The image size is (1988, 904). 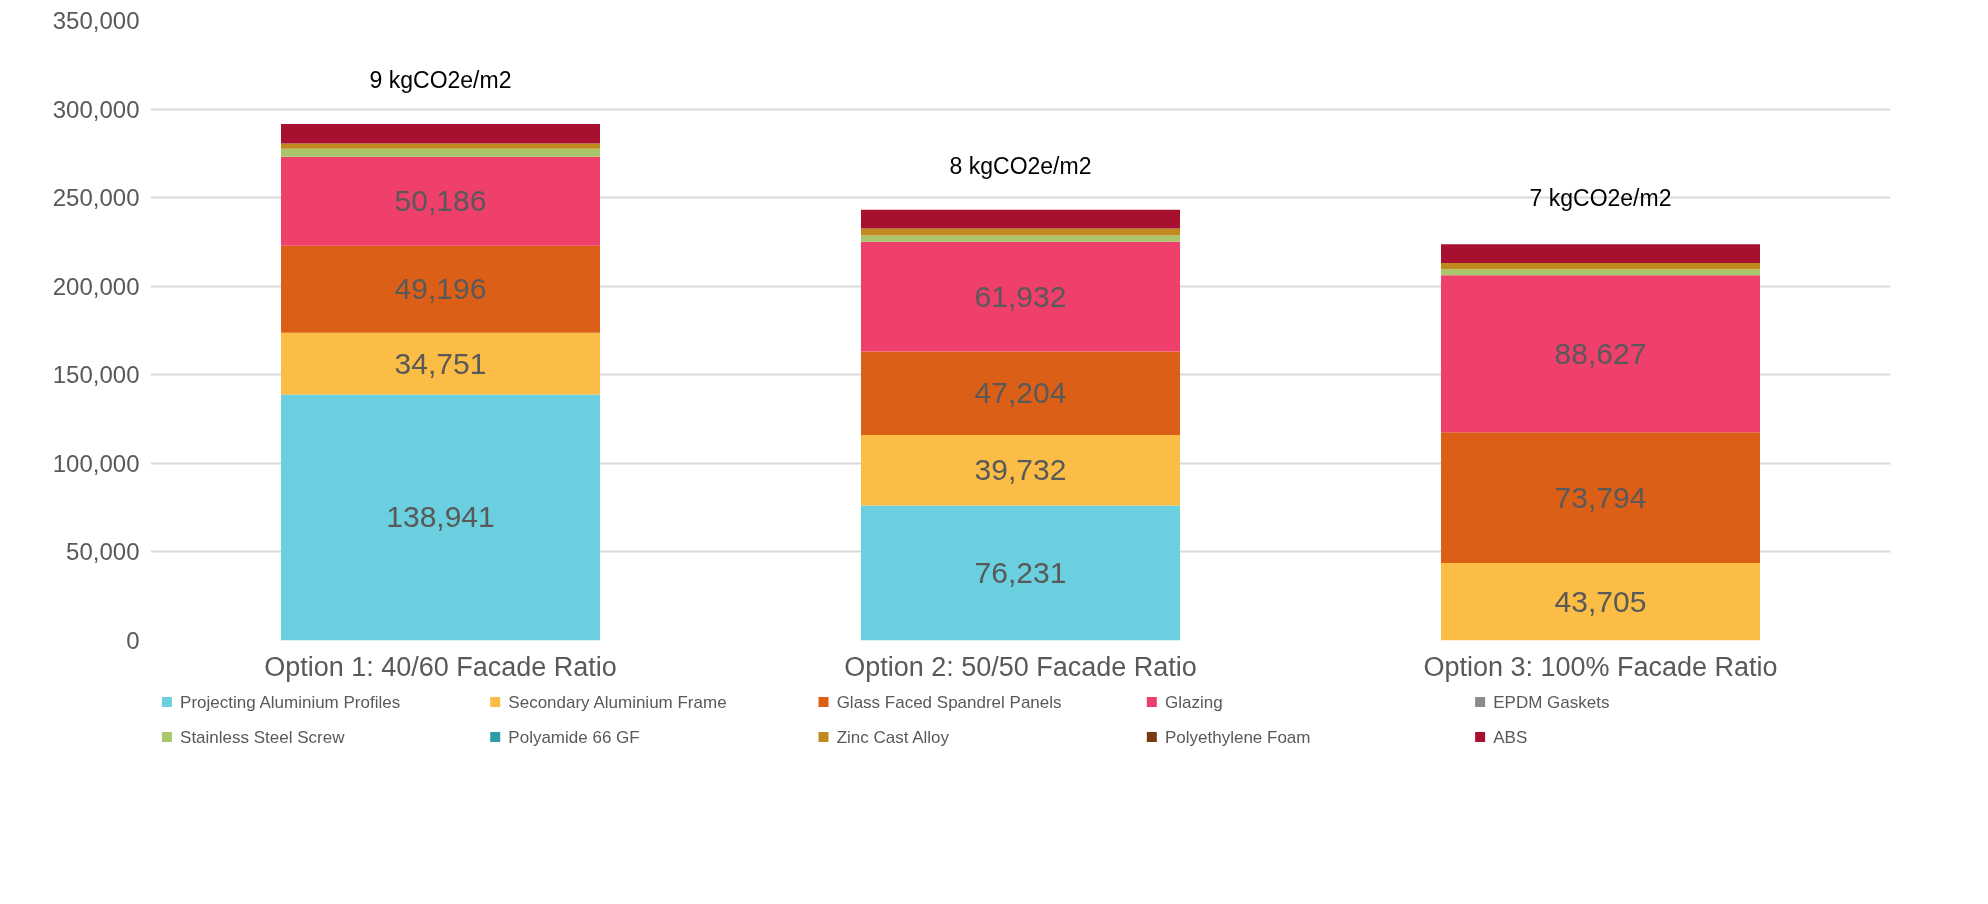 I want to click on legend-label: Polyamide 66 GF, so click(x=574, y=737).